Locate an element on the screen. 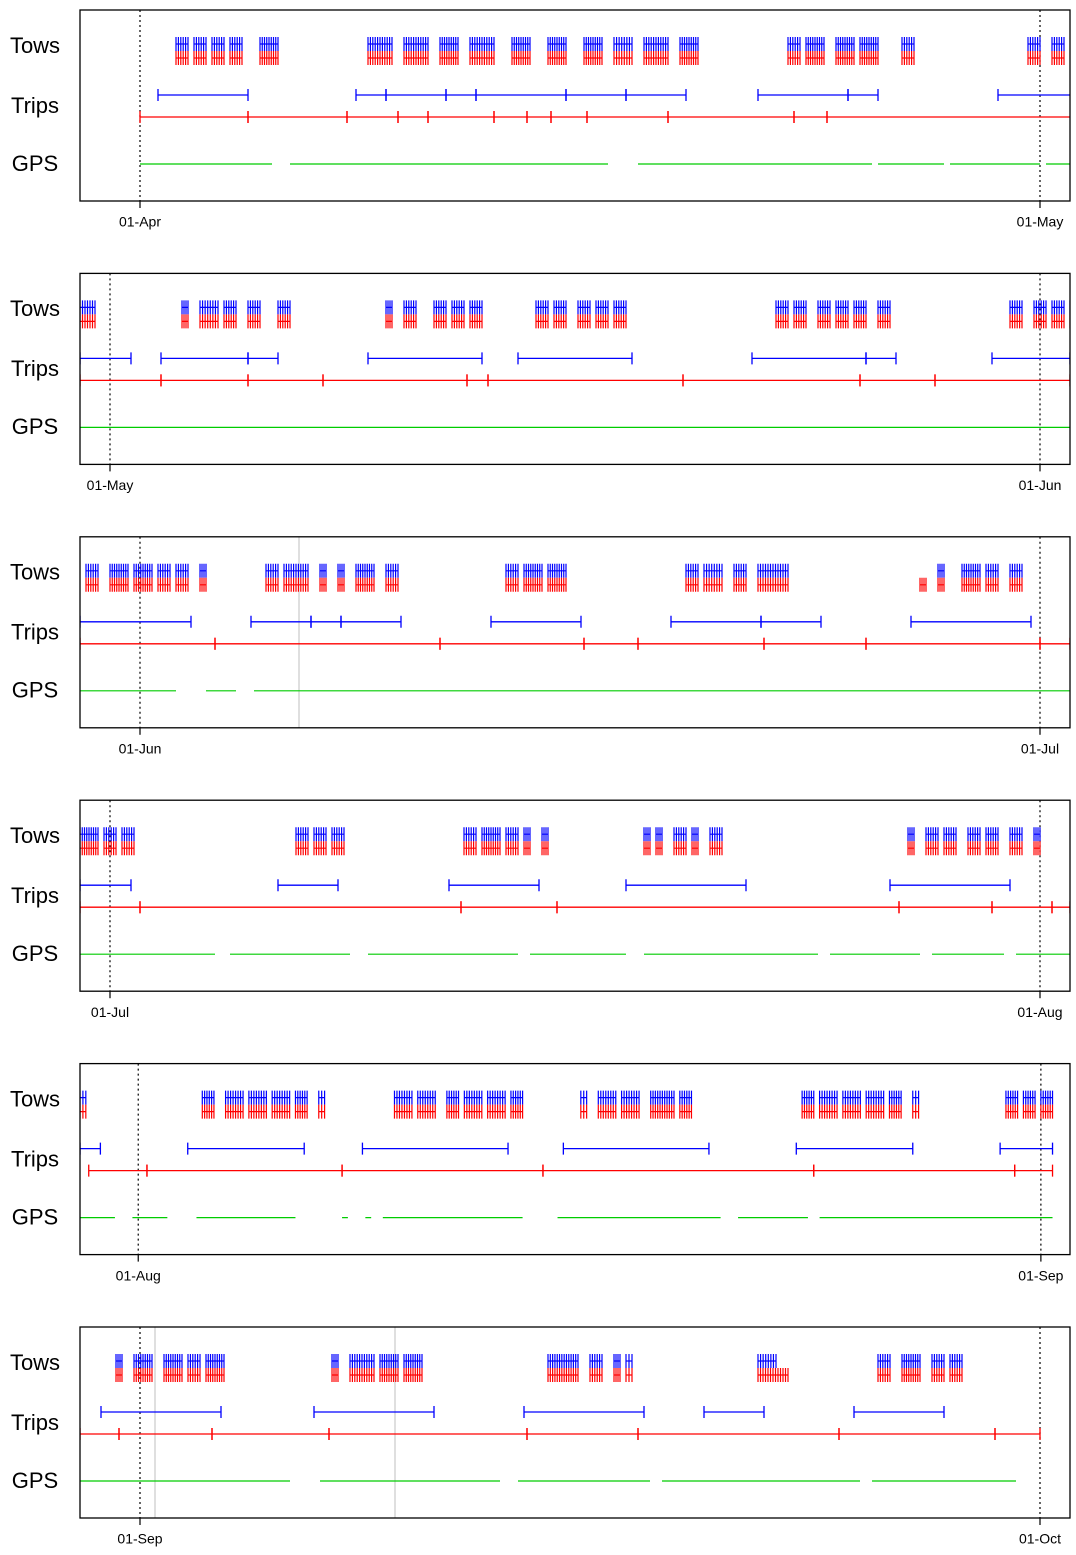 This screenshot has height=1555, width=1076. row-label-gps: GPS is located at coordinates (35, 163).